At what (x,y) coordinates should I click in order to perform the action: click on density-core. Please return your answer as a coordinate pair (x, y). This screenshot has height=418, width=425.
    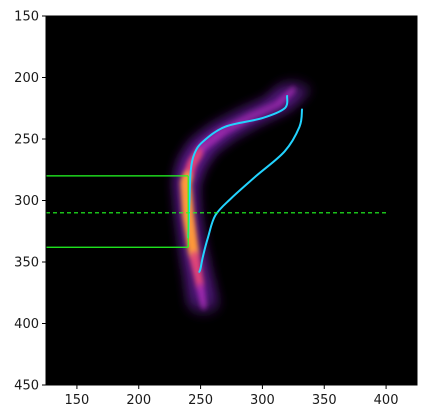
    Looking at the image, I should click on (203, 305).